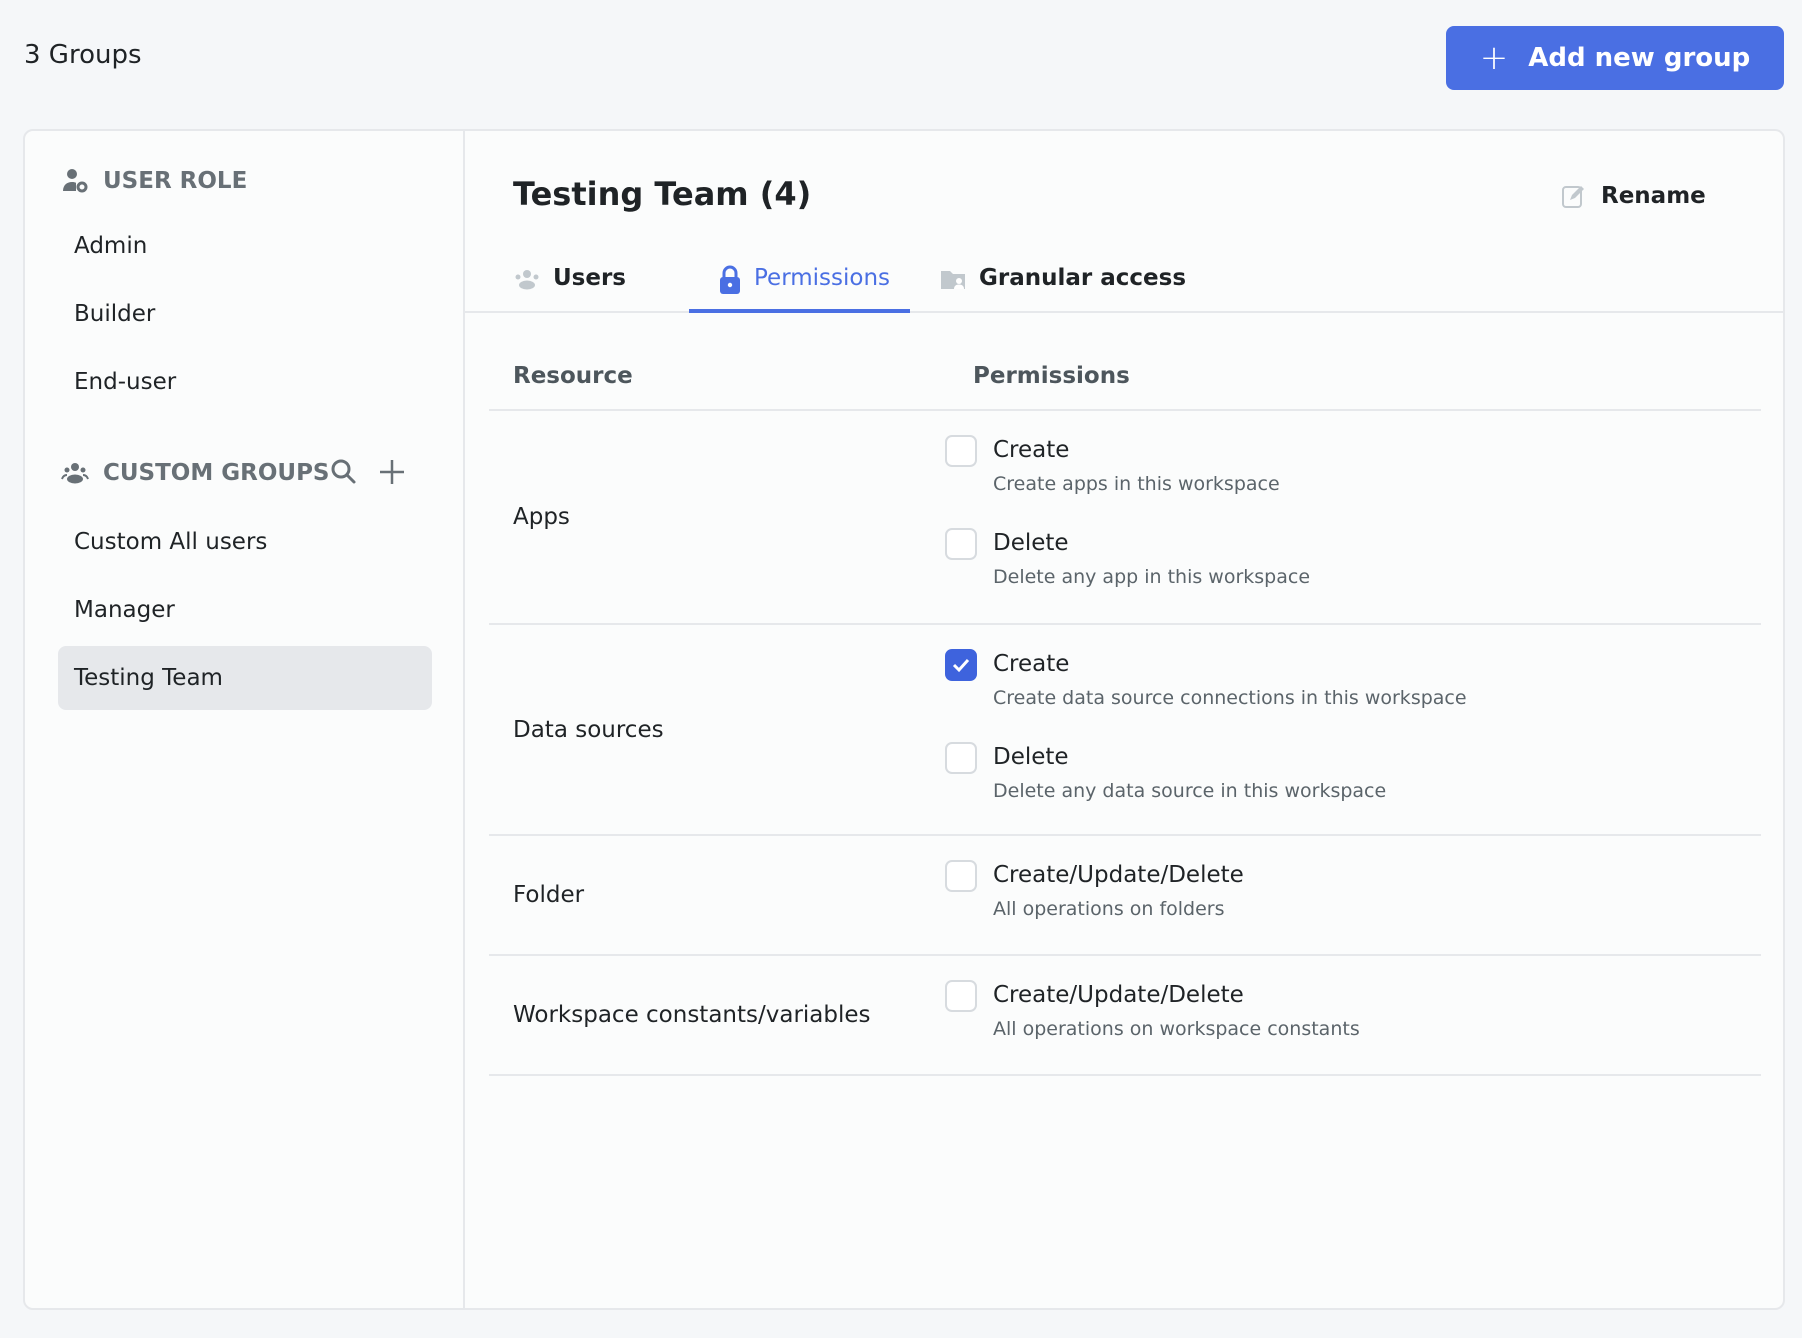 The width and height of the screenshot is (1802, 1338). What do you see at coordinates (953, 280) in the screenshot?
I see `folder-user-icon` at bounding box center [953, 280].